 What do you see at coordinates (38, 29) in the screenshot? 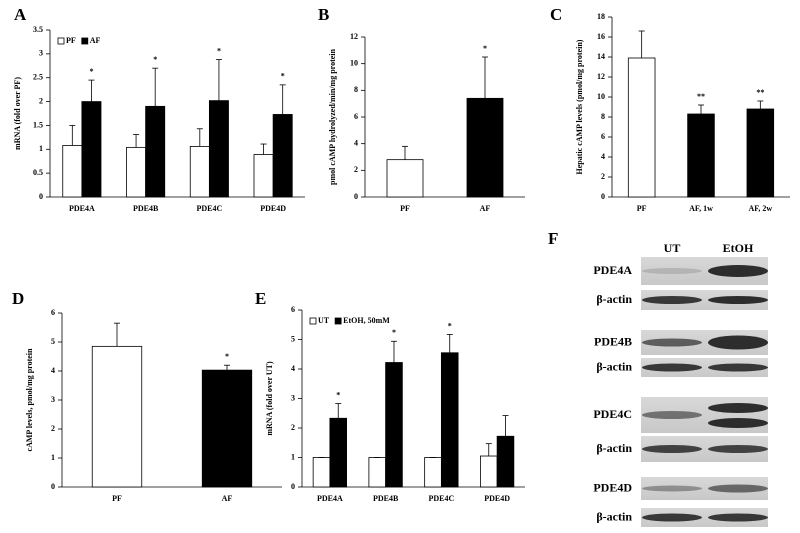
I see `y-tick-label: 3.5` at bounding box center [38, 29].